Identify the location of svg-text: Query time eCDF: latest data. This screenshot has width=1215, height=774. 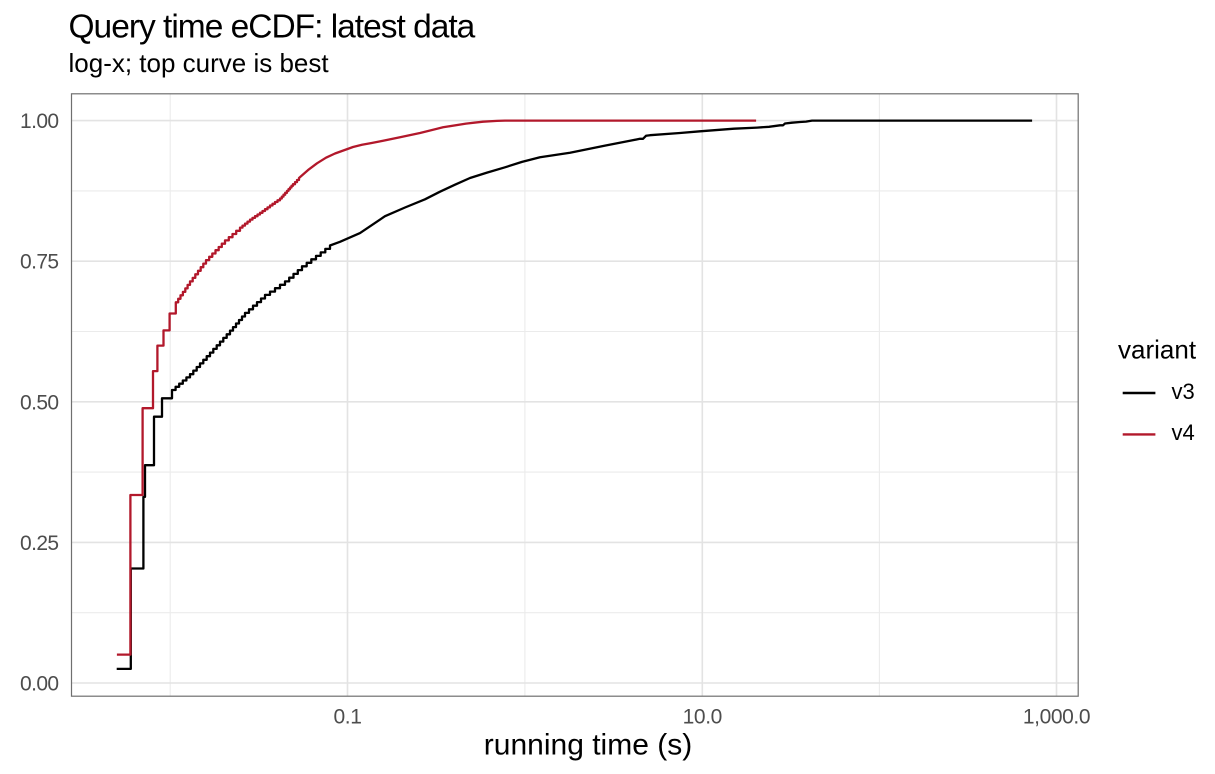
(272, 27).